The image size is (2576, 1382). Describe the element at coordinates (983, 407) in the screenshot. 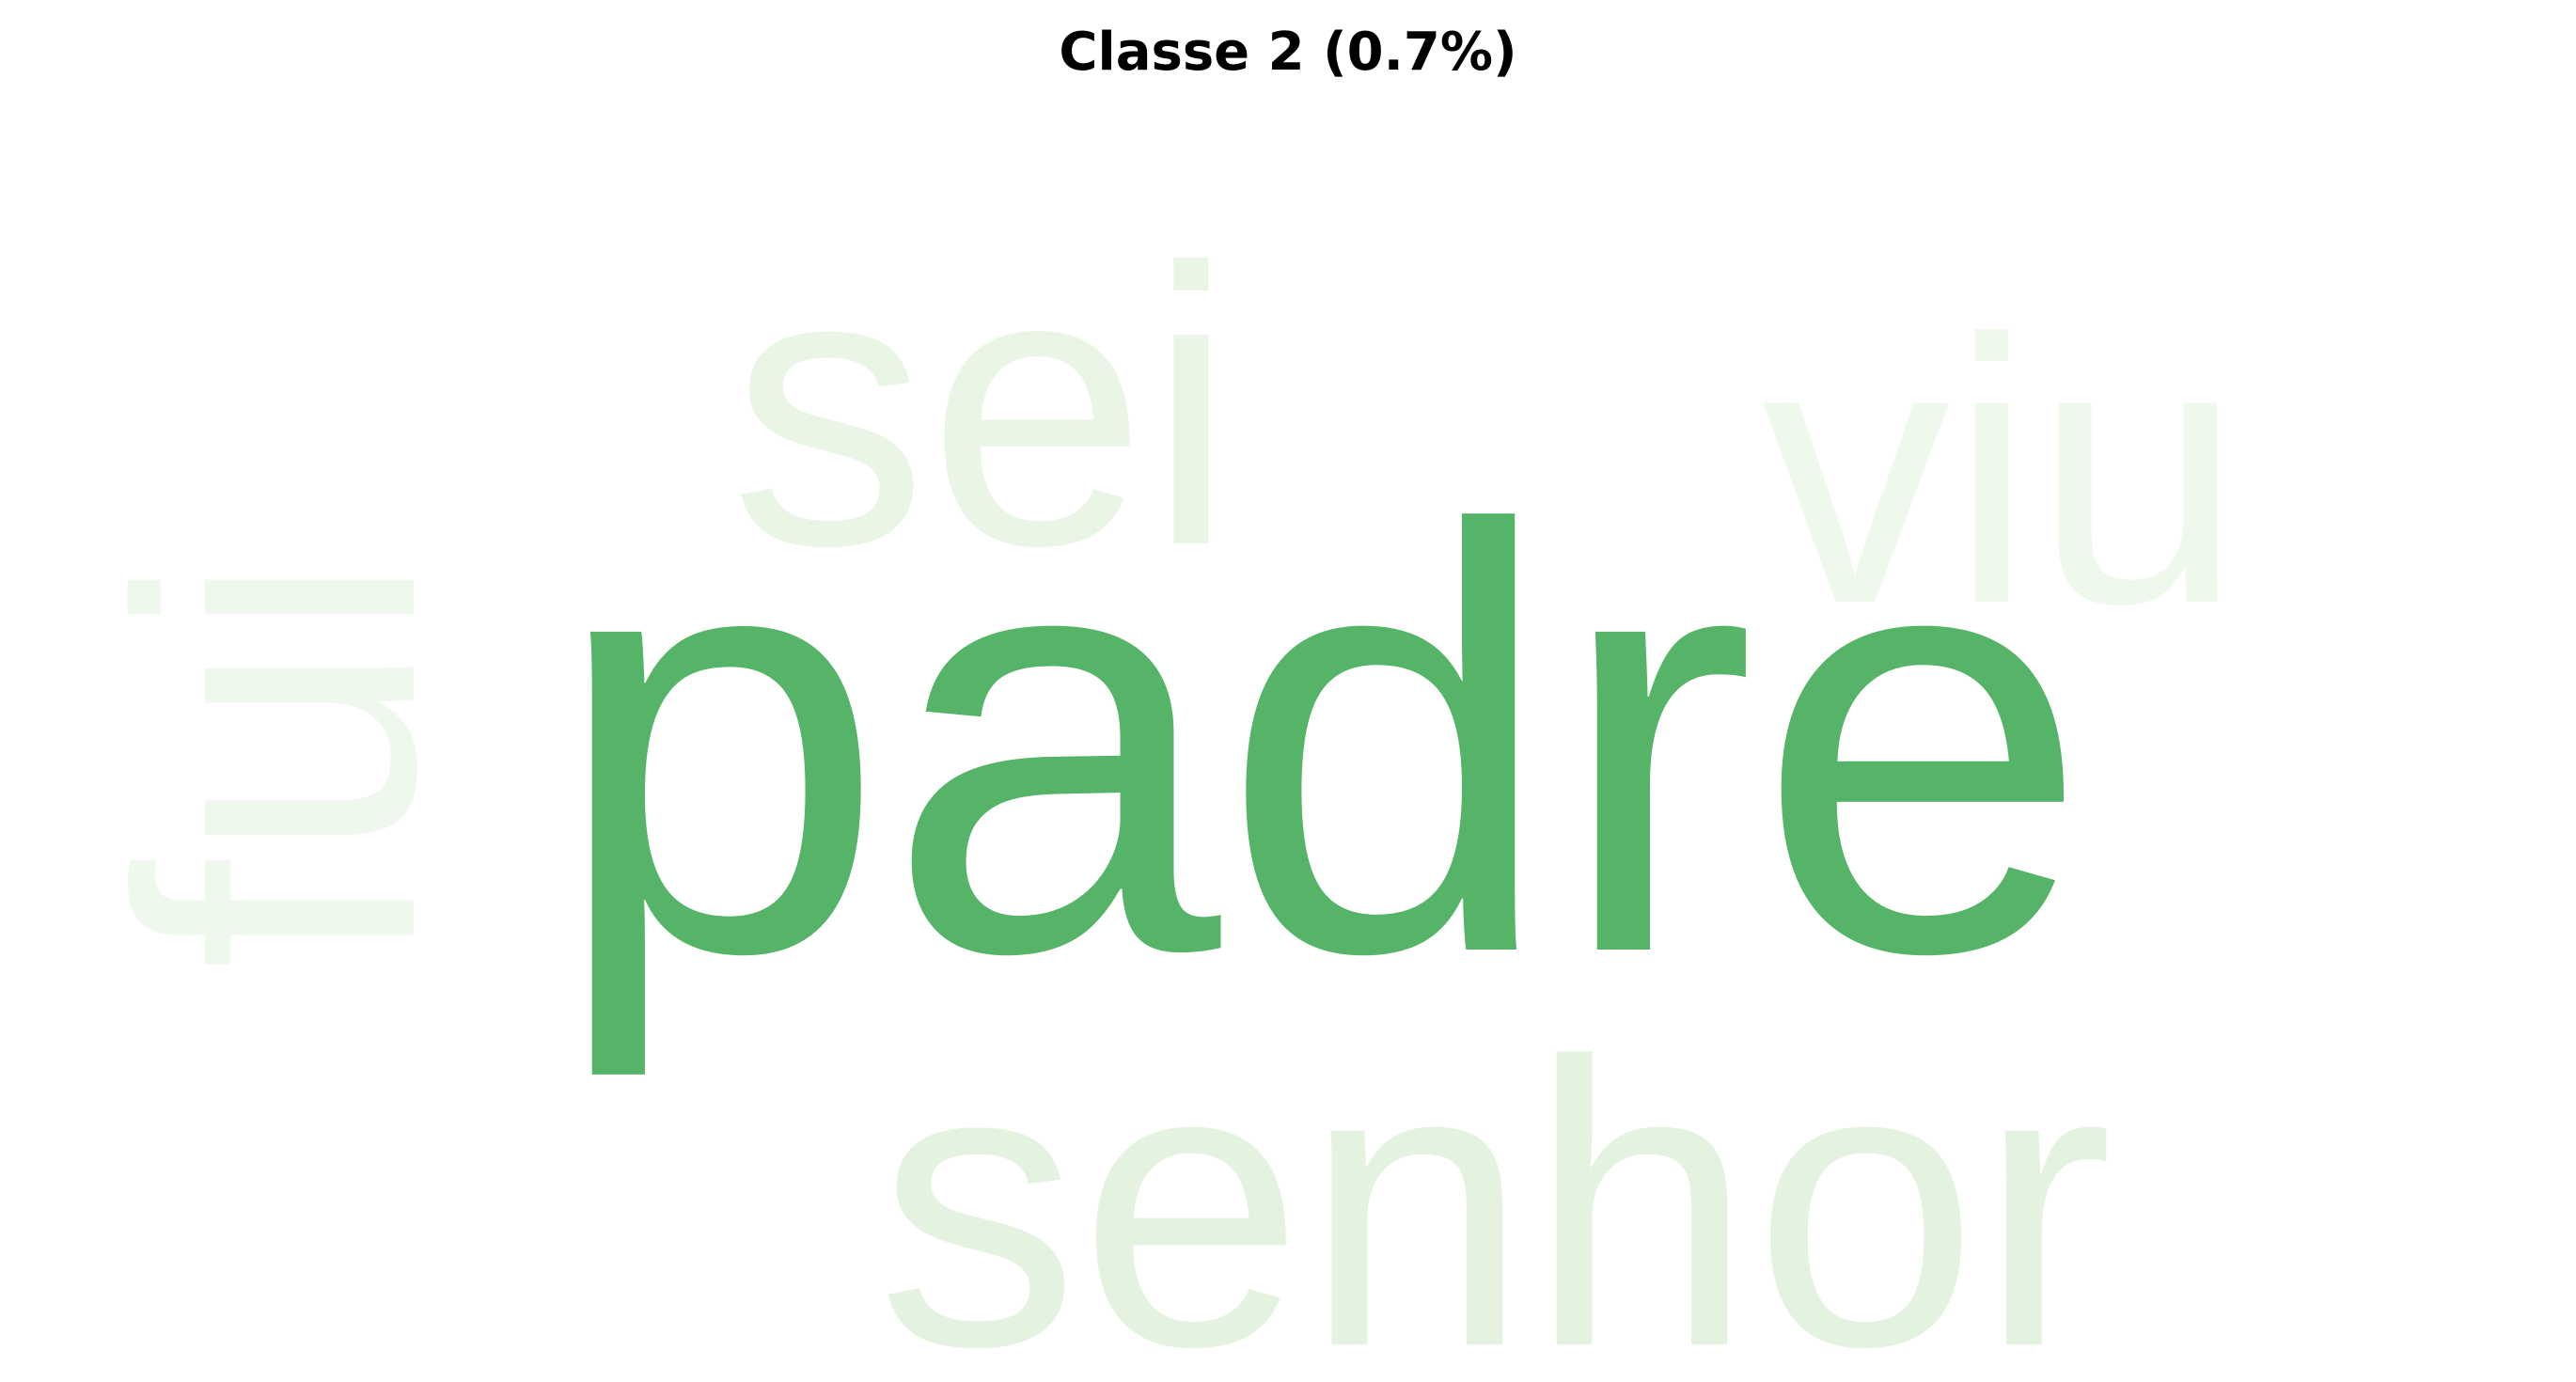

I see `word-sei: sei` at that location.